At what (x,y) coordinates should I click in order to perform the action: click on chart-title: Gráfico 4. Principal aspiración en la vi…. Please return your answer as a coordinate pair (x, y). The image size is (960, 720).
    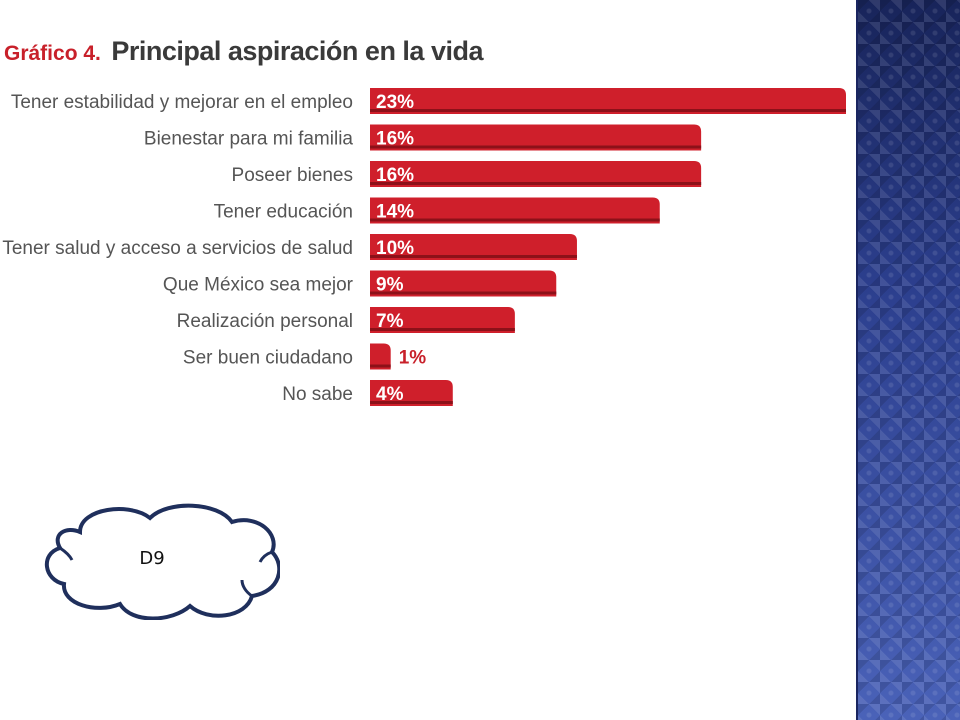
    Looking at the image, I should click on (243, 53).